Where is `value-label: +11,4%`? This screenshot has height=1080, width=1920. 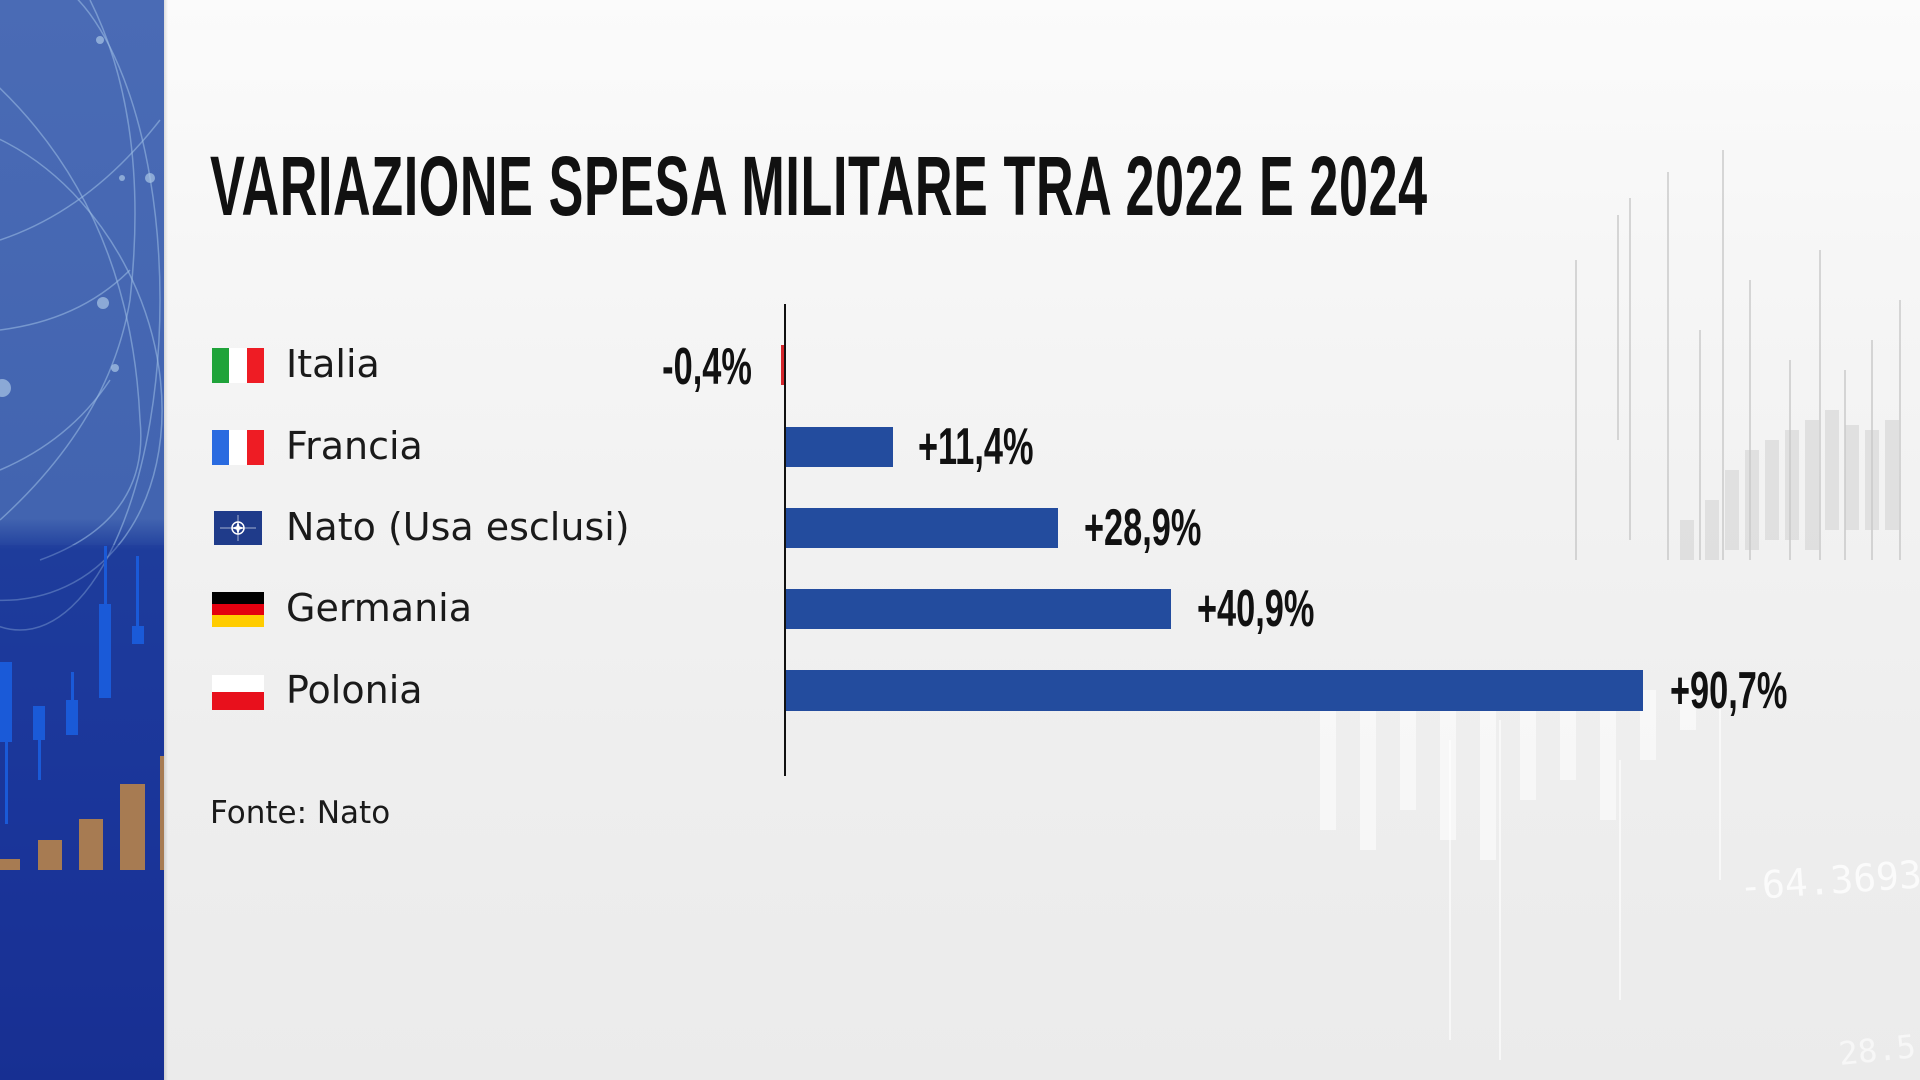
value-label: +11,4% is located at coordinates (976, 447).